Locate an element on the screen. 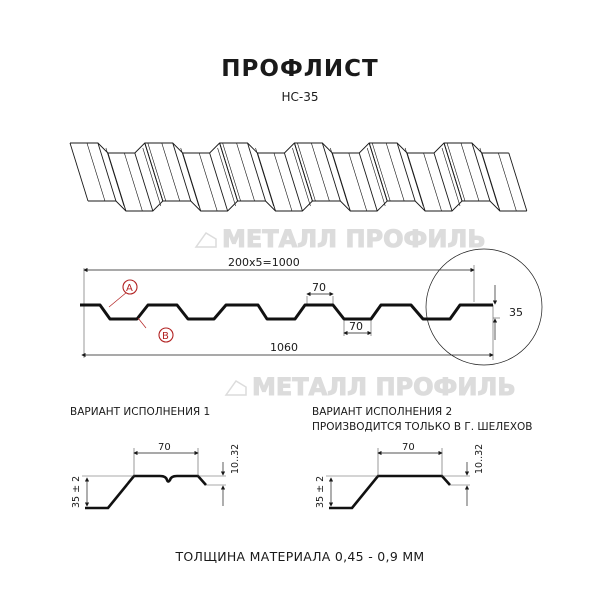 The width and height of the screenshot is (600, 600). height-label: 35 is located at coordinates (516, 312).